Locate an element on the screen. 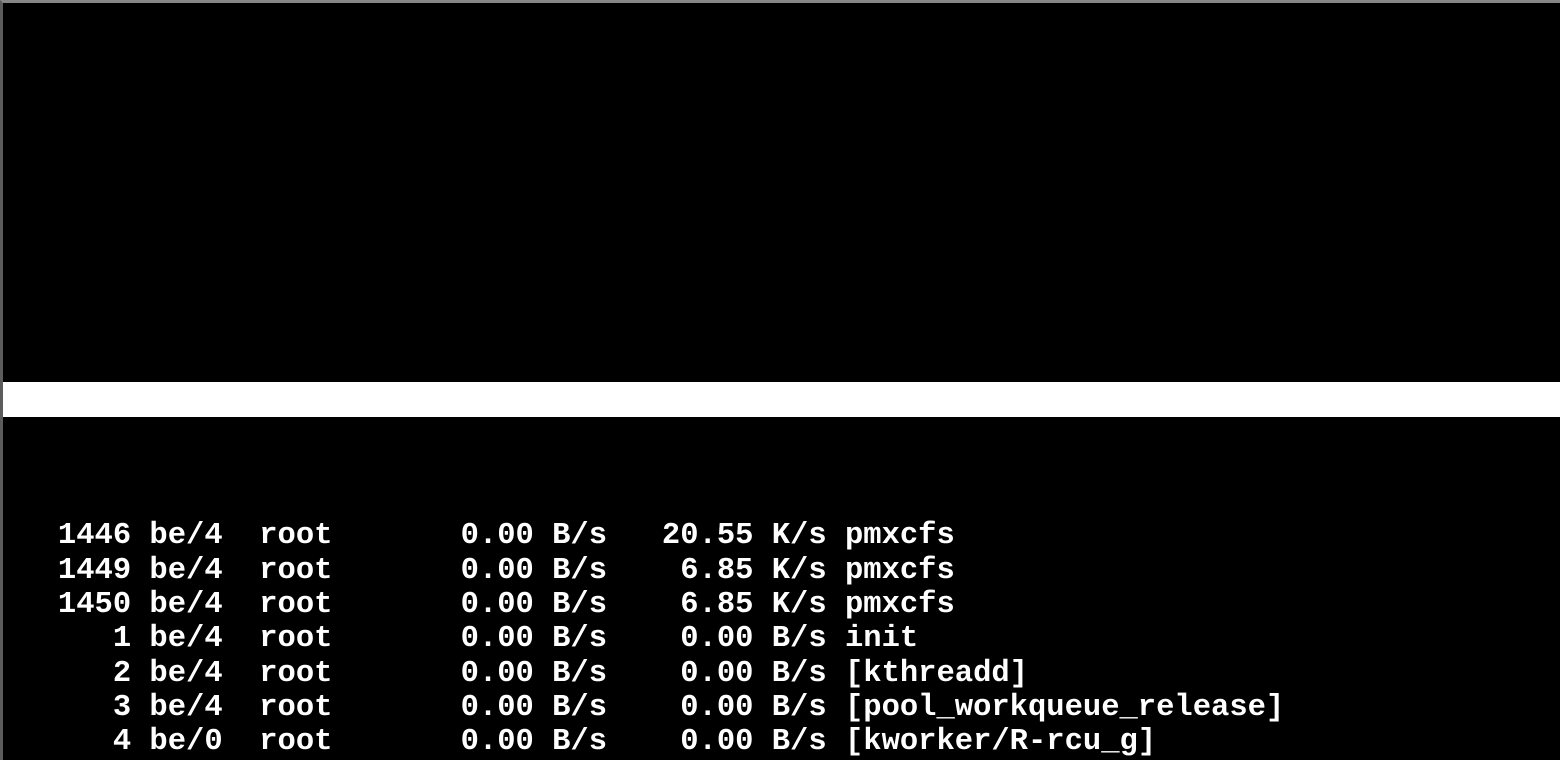 The width and height of the screenshot is (1560, 760). table-row: 1449 be/4 root 0.00 B/s 6.85 K/s pmxcfs is located at coordinates (781, 571).